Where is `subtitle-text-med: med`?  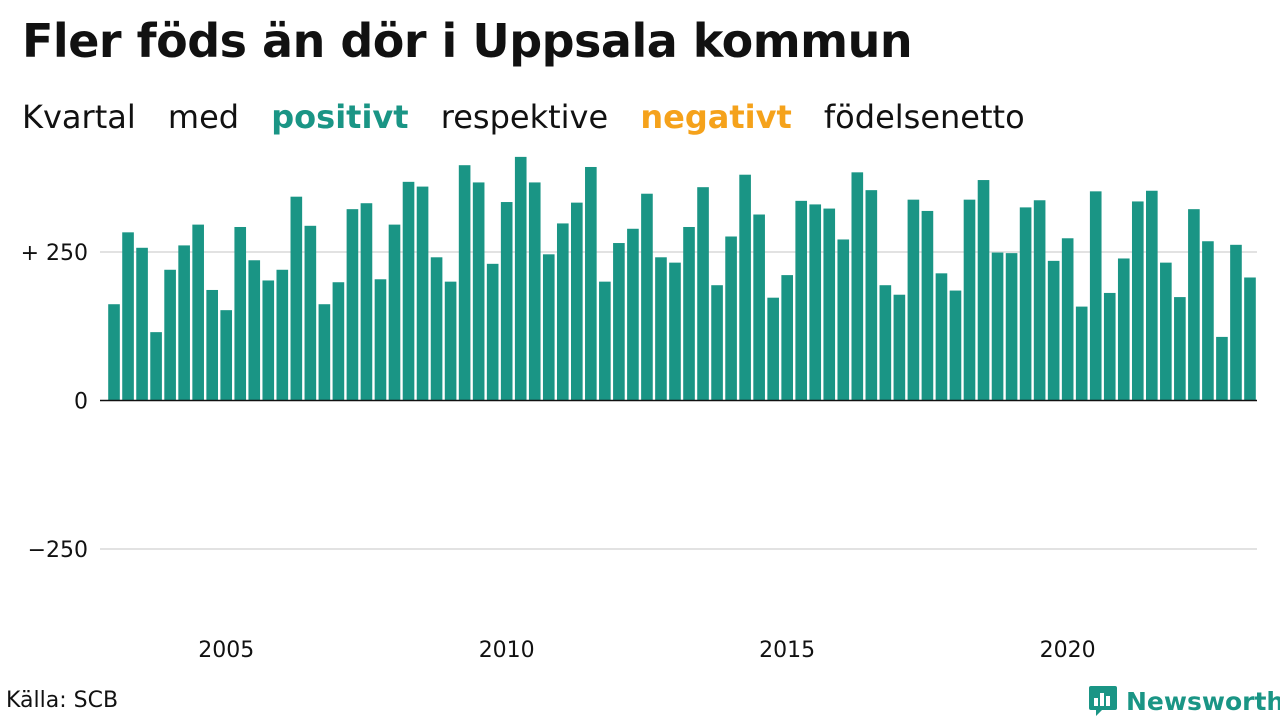
subtitle-text-med: med is located at coordinates (203, 117).